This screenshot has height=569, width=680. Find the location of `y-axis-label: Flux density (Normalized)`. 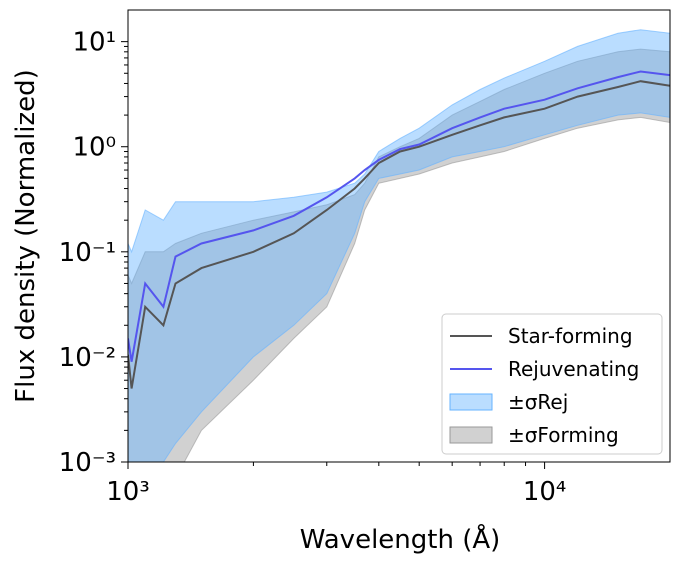

y-axis-label: Flux density (Normalized) is located at coordinates (26, 236).